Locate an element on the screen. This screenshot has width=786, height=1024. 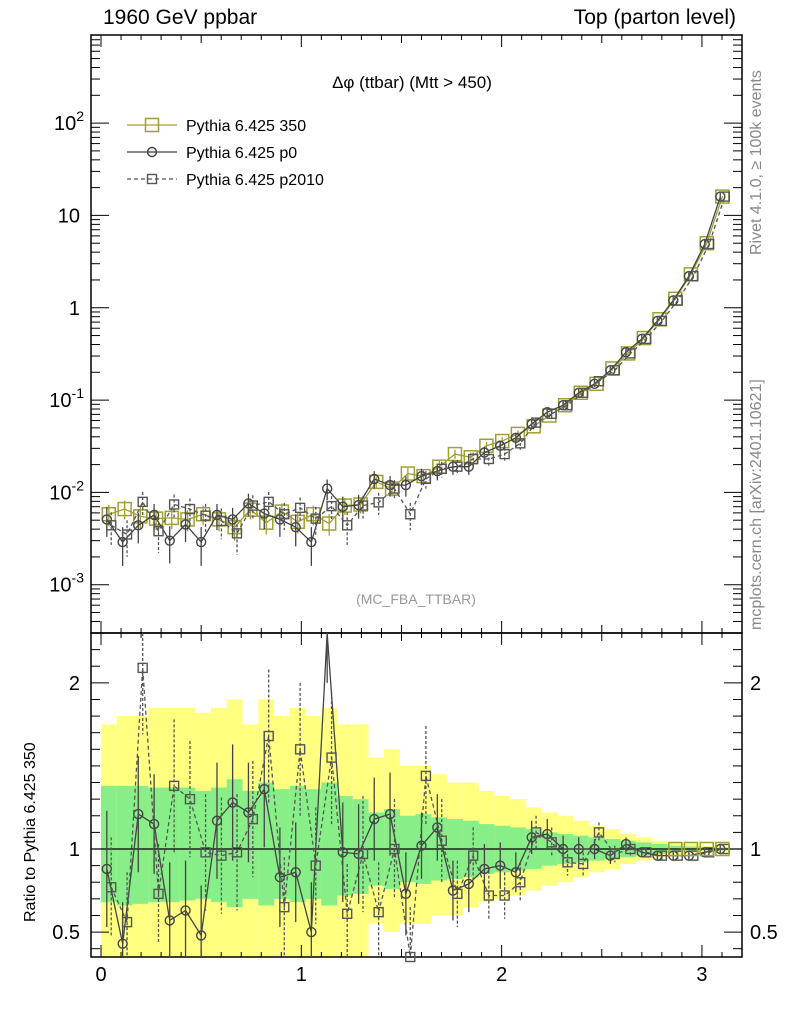
legend-label: Pythia 6.425 p0 is located at coordinates (241, 153).